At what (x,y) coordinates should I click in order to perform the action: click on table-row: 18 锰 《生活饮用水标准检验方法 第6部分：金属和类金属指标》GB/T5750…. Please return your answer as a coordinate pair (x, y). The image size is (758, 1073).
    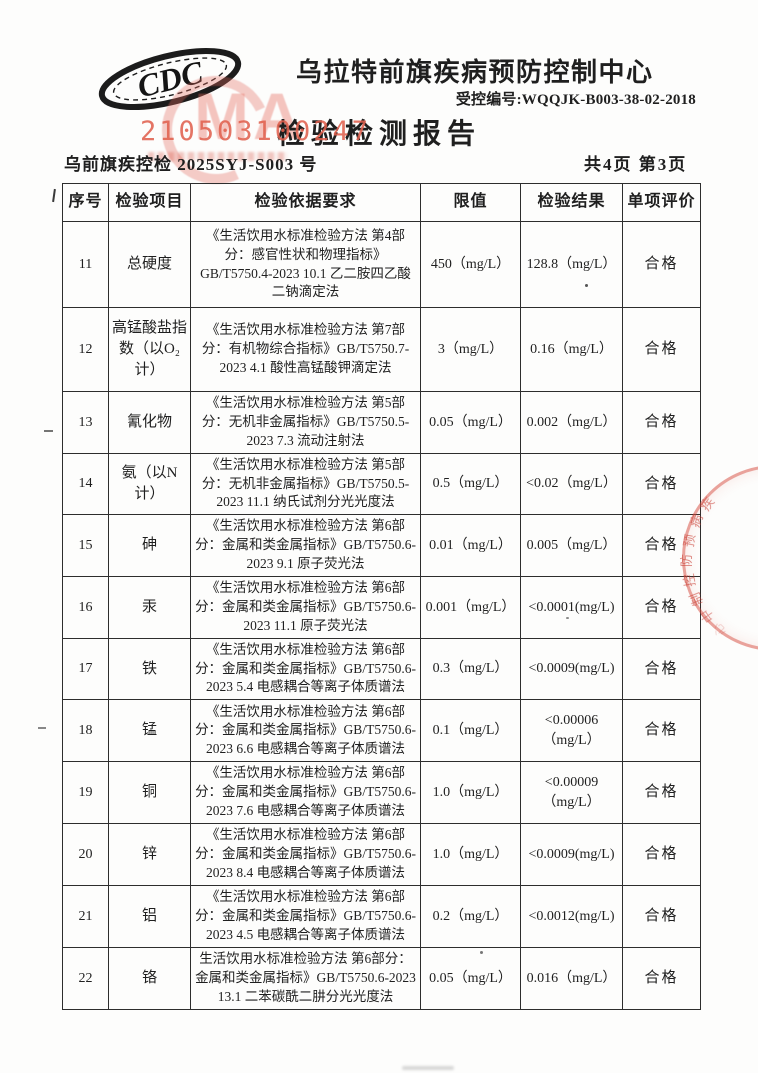
    Looking at the image, I should click on (381, 731).